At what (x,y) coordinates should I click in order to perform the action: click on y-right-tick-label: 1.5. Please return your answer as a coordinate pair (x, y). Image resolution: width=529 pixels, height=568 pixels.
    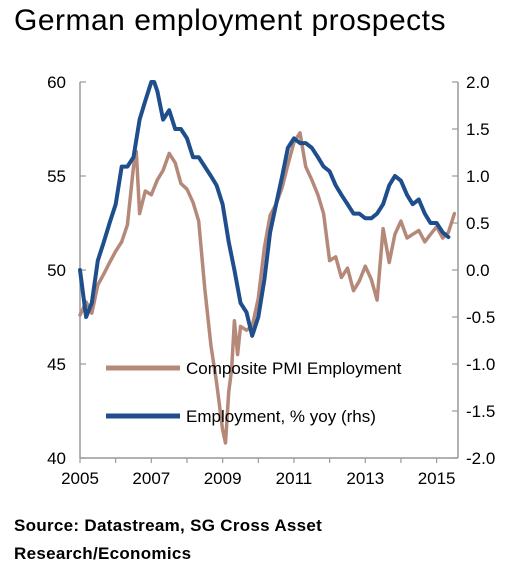
    Looking at the image, I should click on (478, 129).